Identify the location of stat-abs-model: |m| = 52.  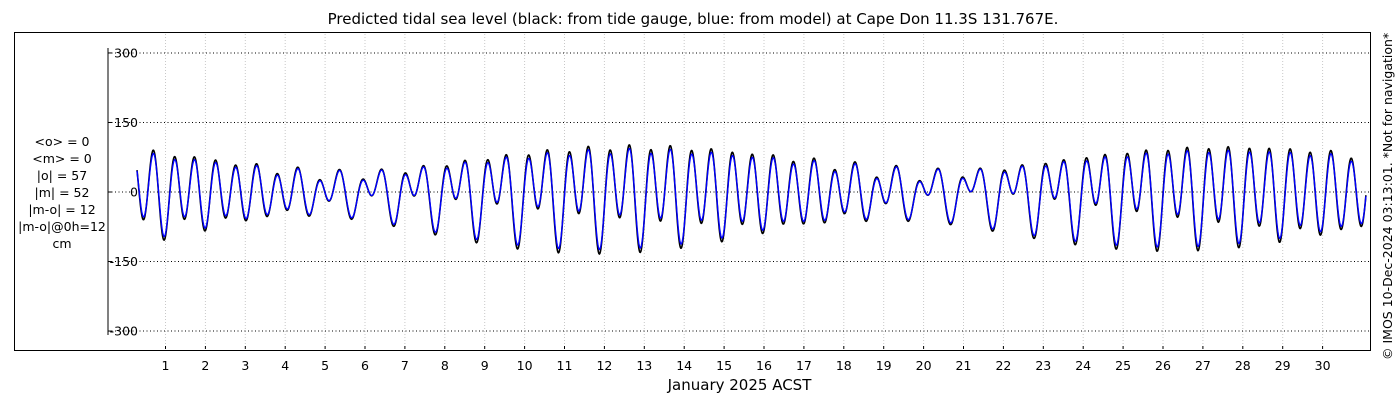
(62, 192).